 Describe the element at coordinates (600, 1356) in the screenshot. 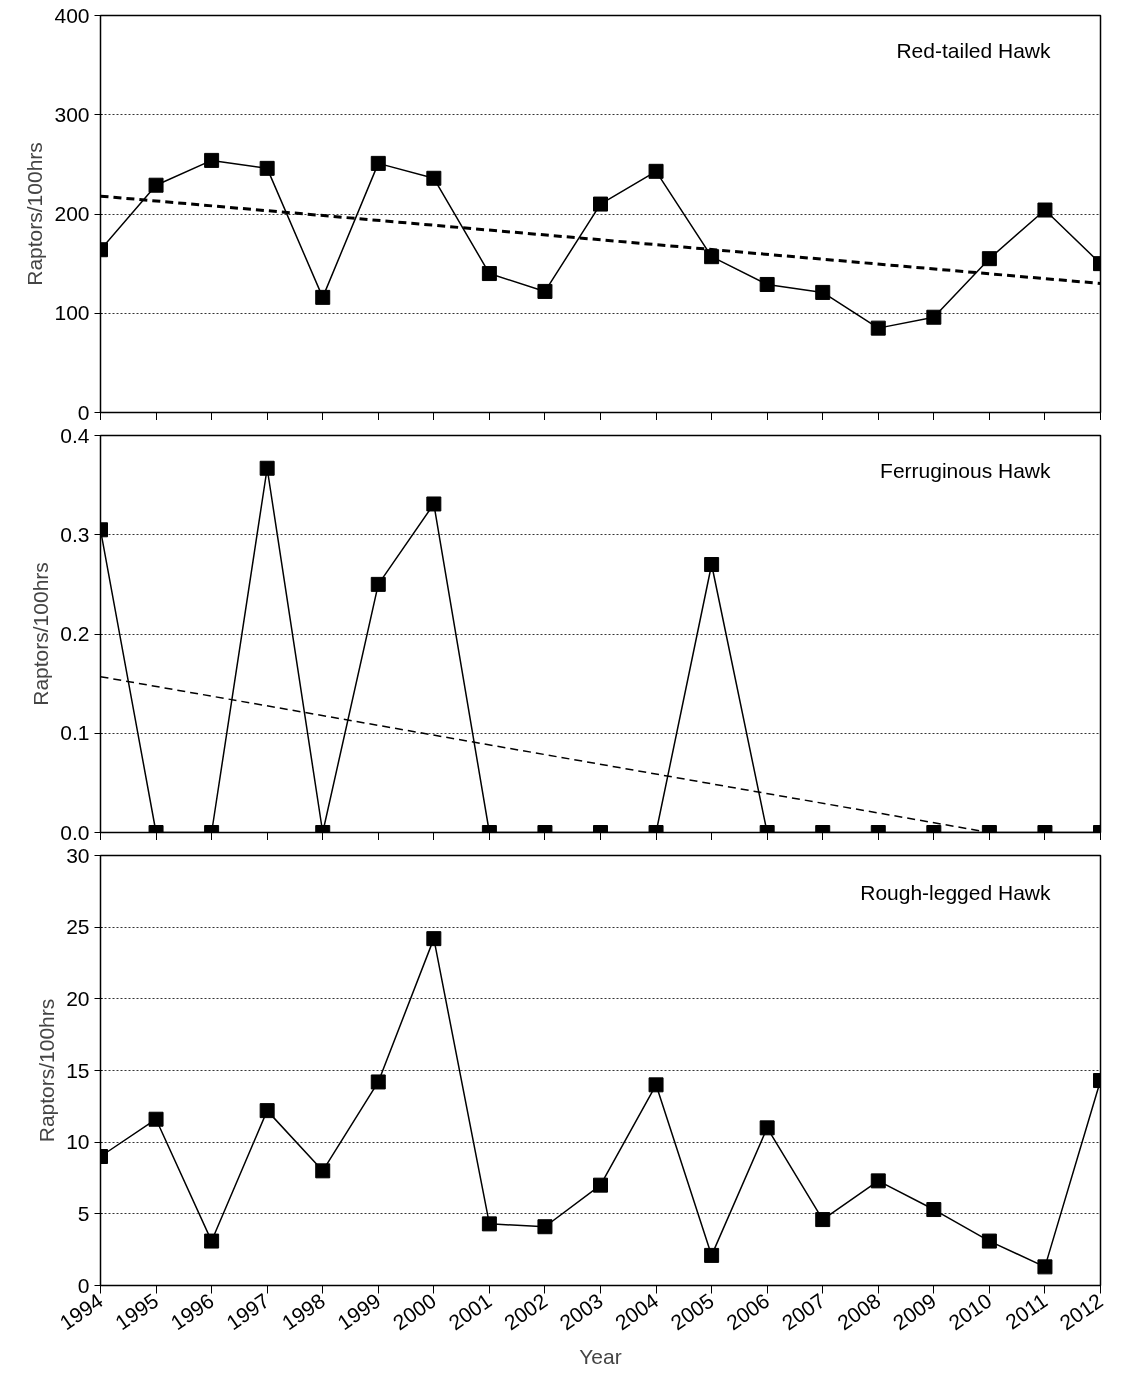

I see `x-axis-title: Year` at that location.